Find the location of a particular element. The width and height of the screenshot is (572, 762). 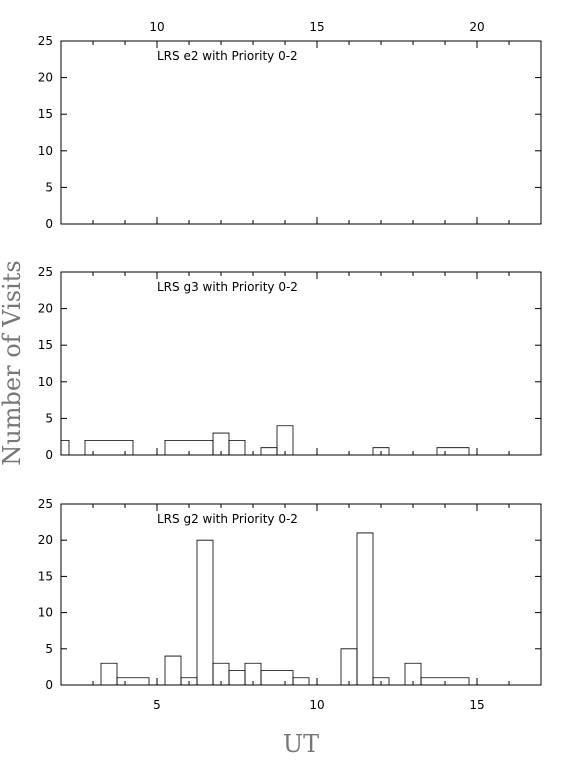

bottom-x-tick-label: 5 is located at coordinates (157, 705).